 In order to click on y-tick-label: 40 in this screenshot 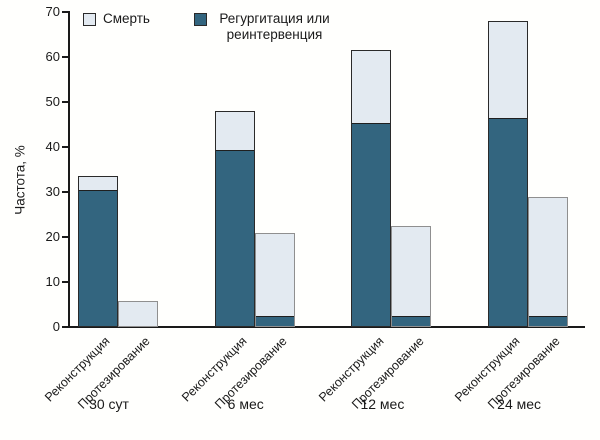, I will do `click(52, 146)`.